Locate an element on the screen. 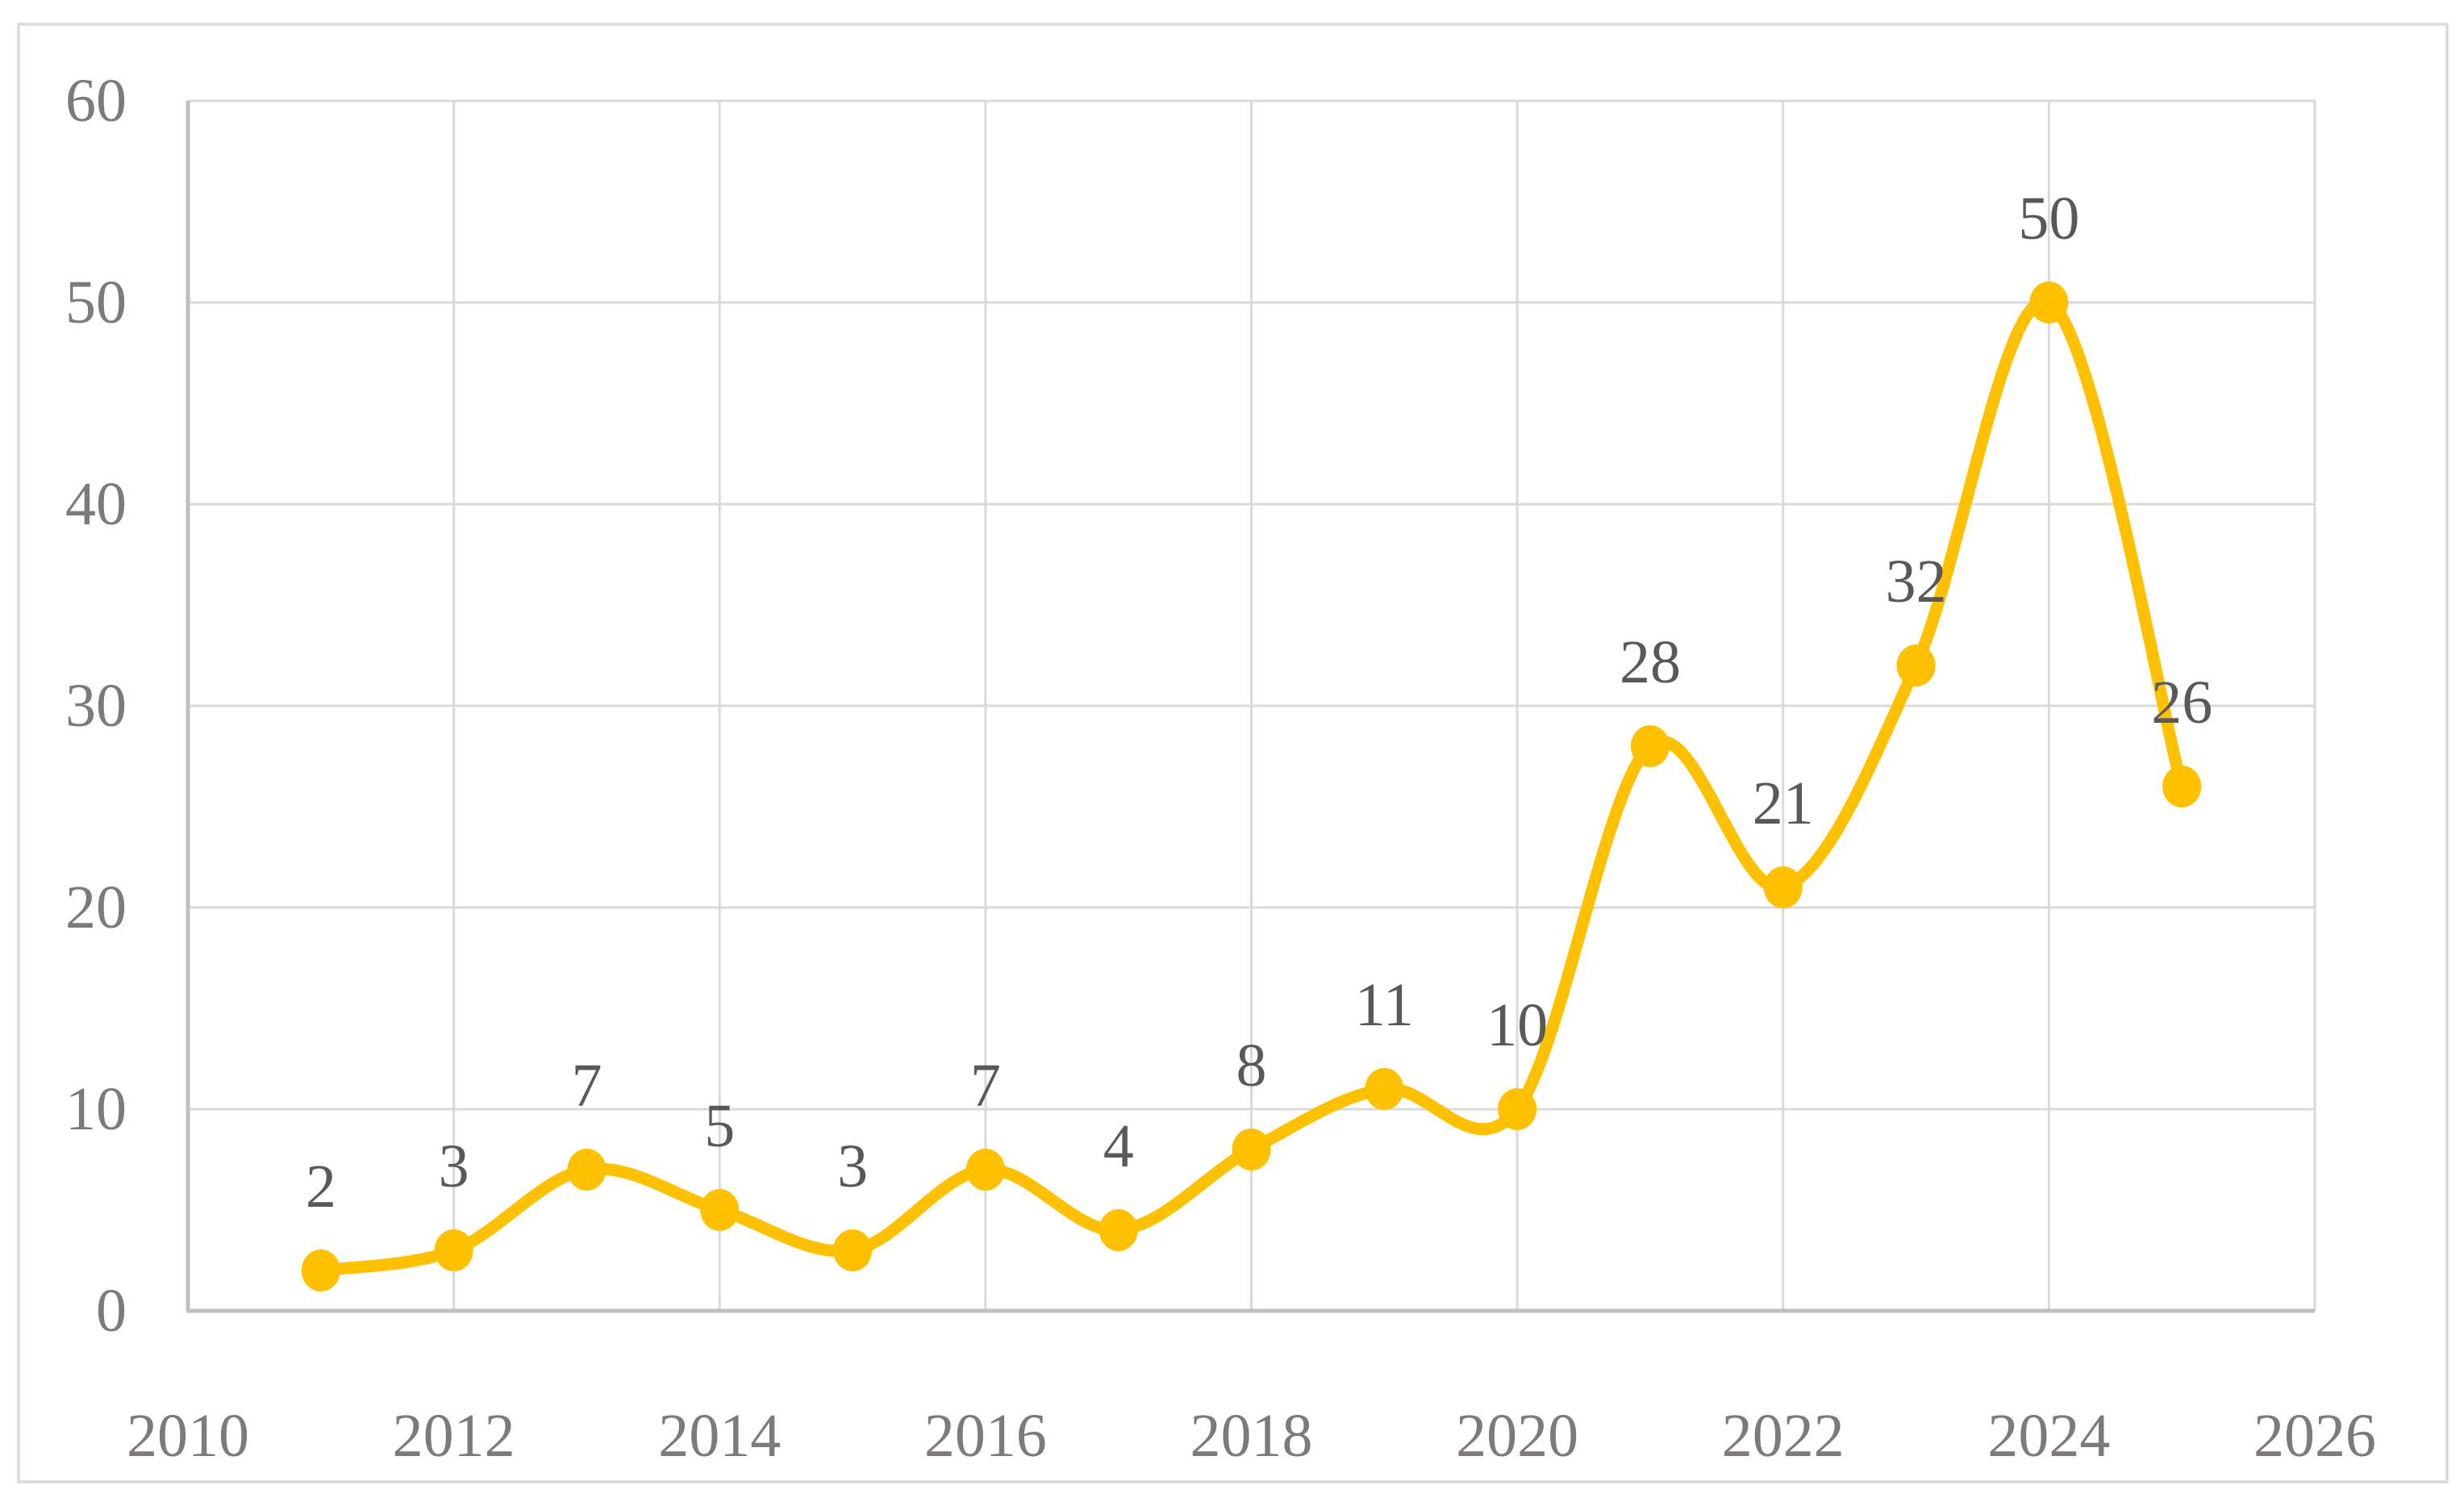 This screenshot has height=1502, width=2464. x-tick-label: 2026 is located at coordinates (2314, 1436).